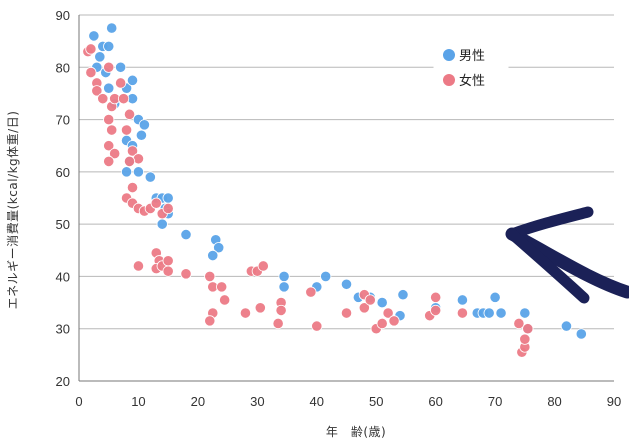 The width and height of the screenshot is (629, 443). Describe the element at coordinates (449, 55) in the screenshot. I see `legend-swatch-male` at that location.